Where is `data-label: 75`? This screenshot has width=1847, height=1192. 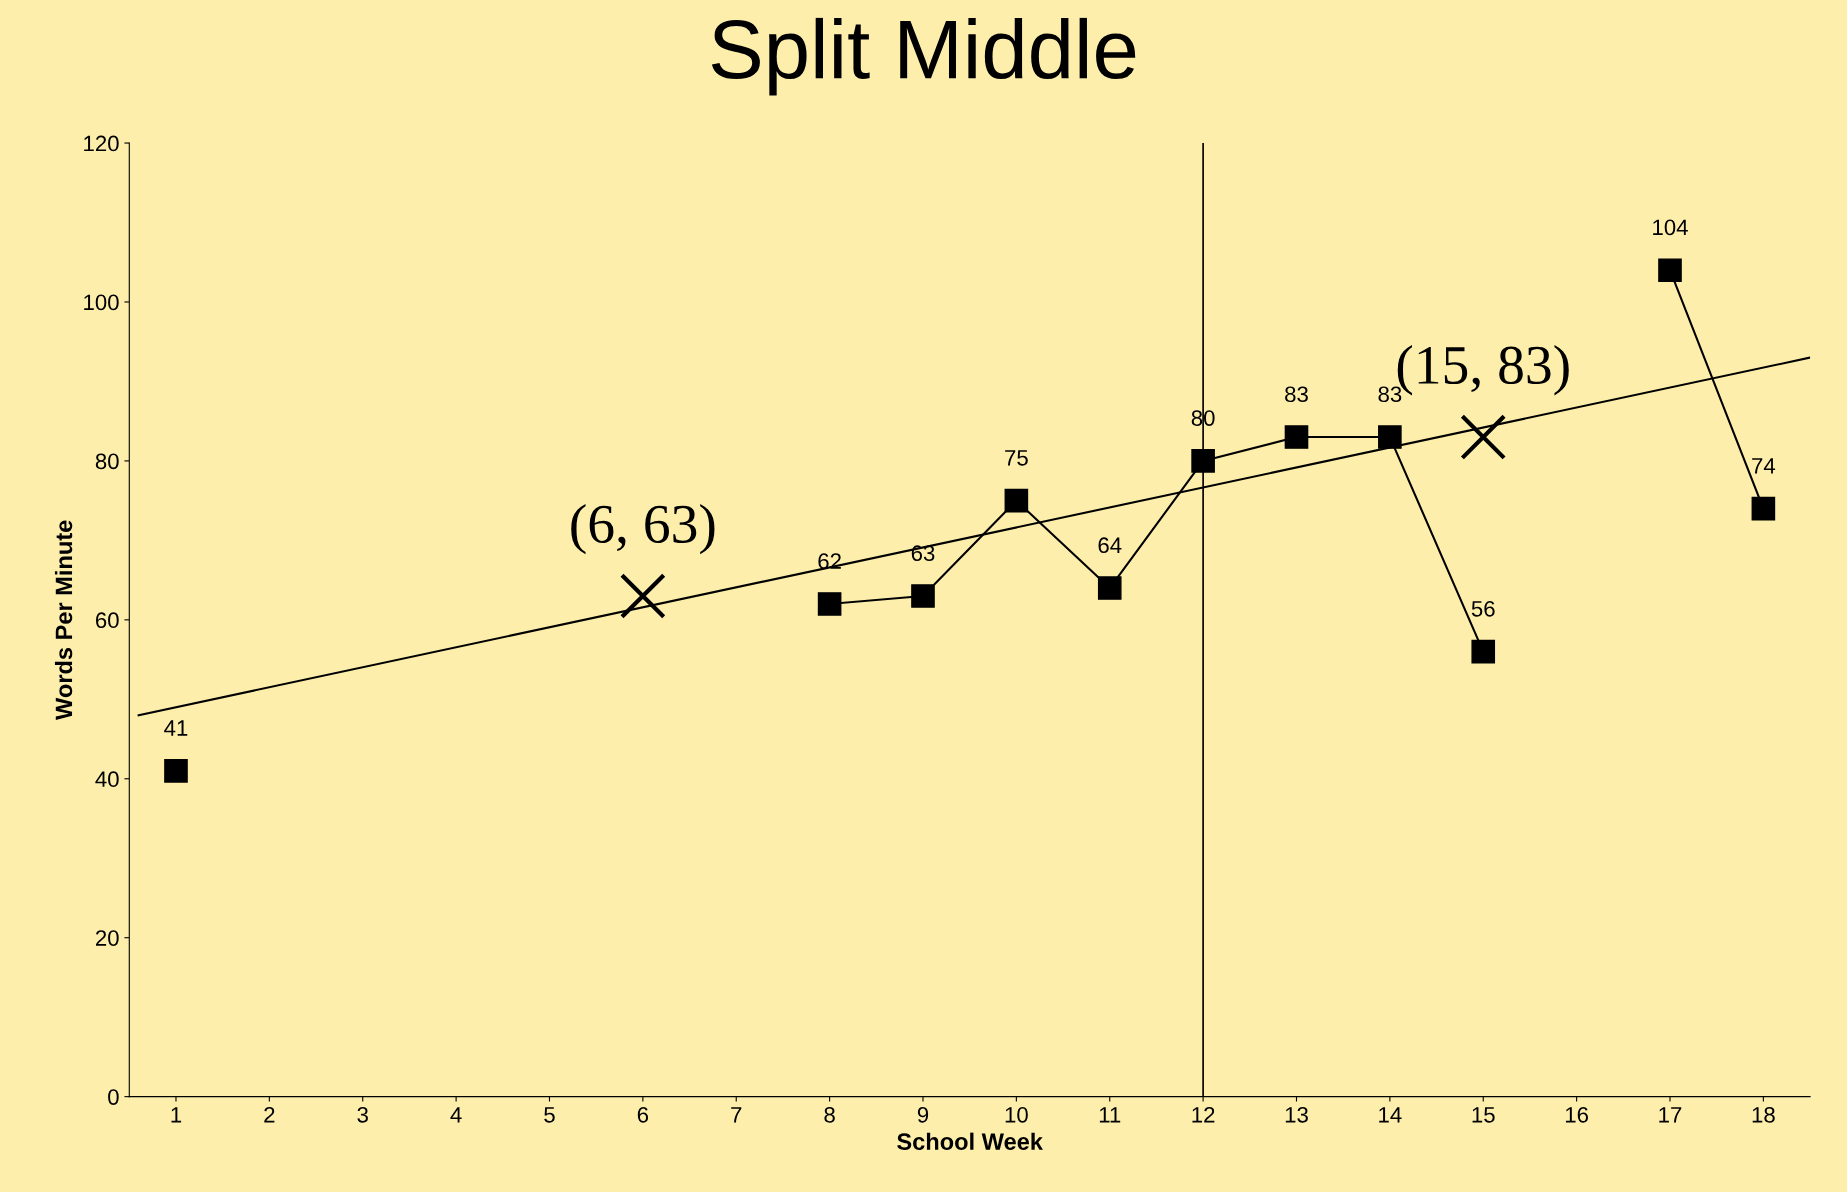 data-label: 75 is located at coordinates (1016, 458).